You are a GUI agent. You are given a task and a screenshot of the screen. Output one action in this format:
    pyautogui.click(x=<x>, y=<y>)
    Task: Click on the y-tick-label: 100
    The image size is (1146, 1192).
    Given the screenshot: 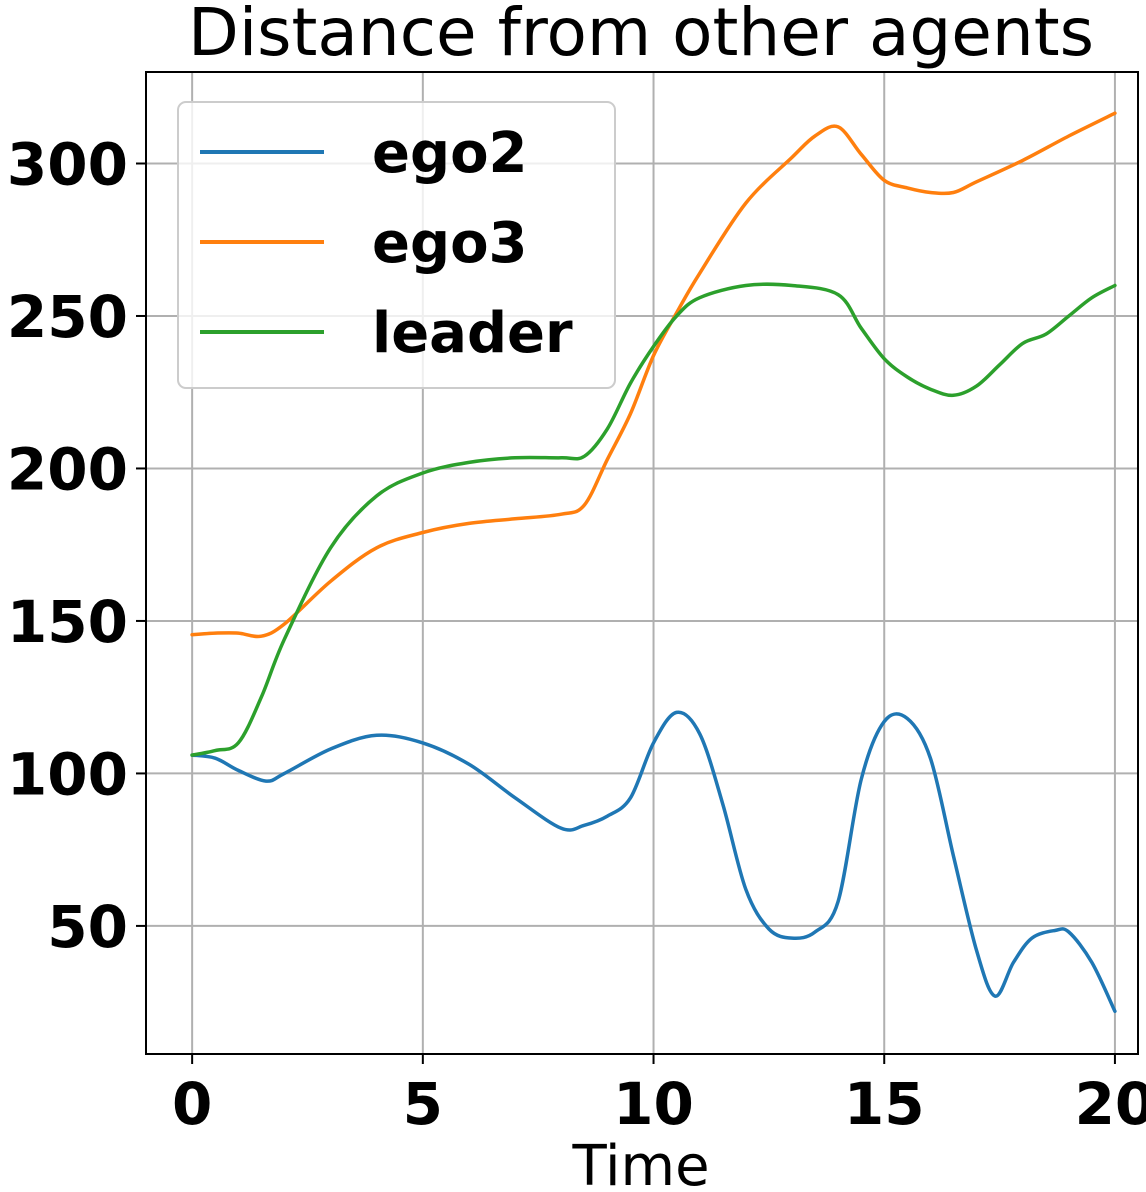 What is the action you would take?
    pyautogui.click(x=67, y=774)
    